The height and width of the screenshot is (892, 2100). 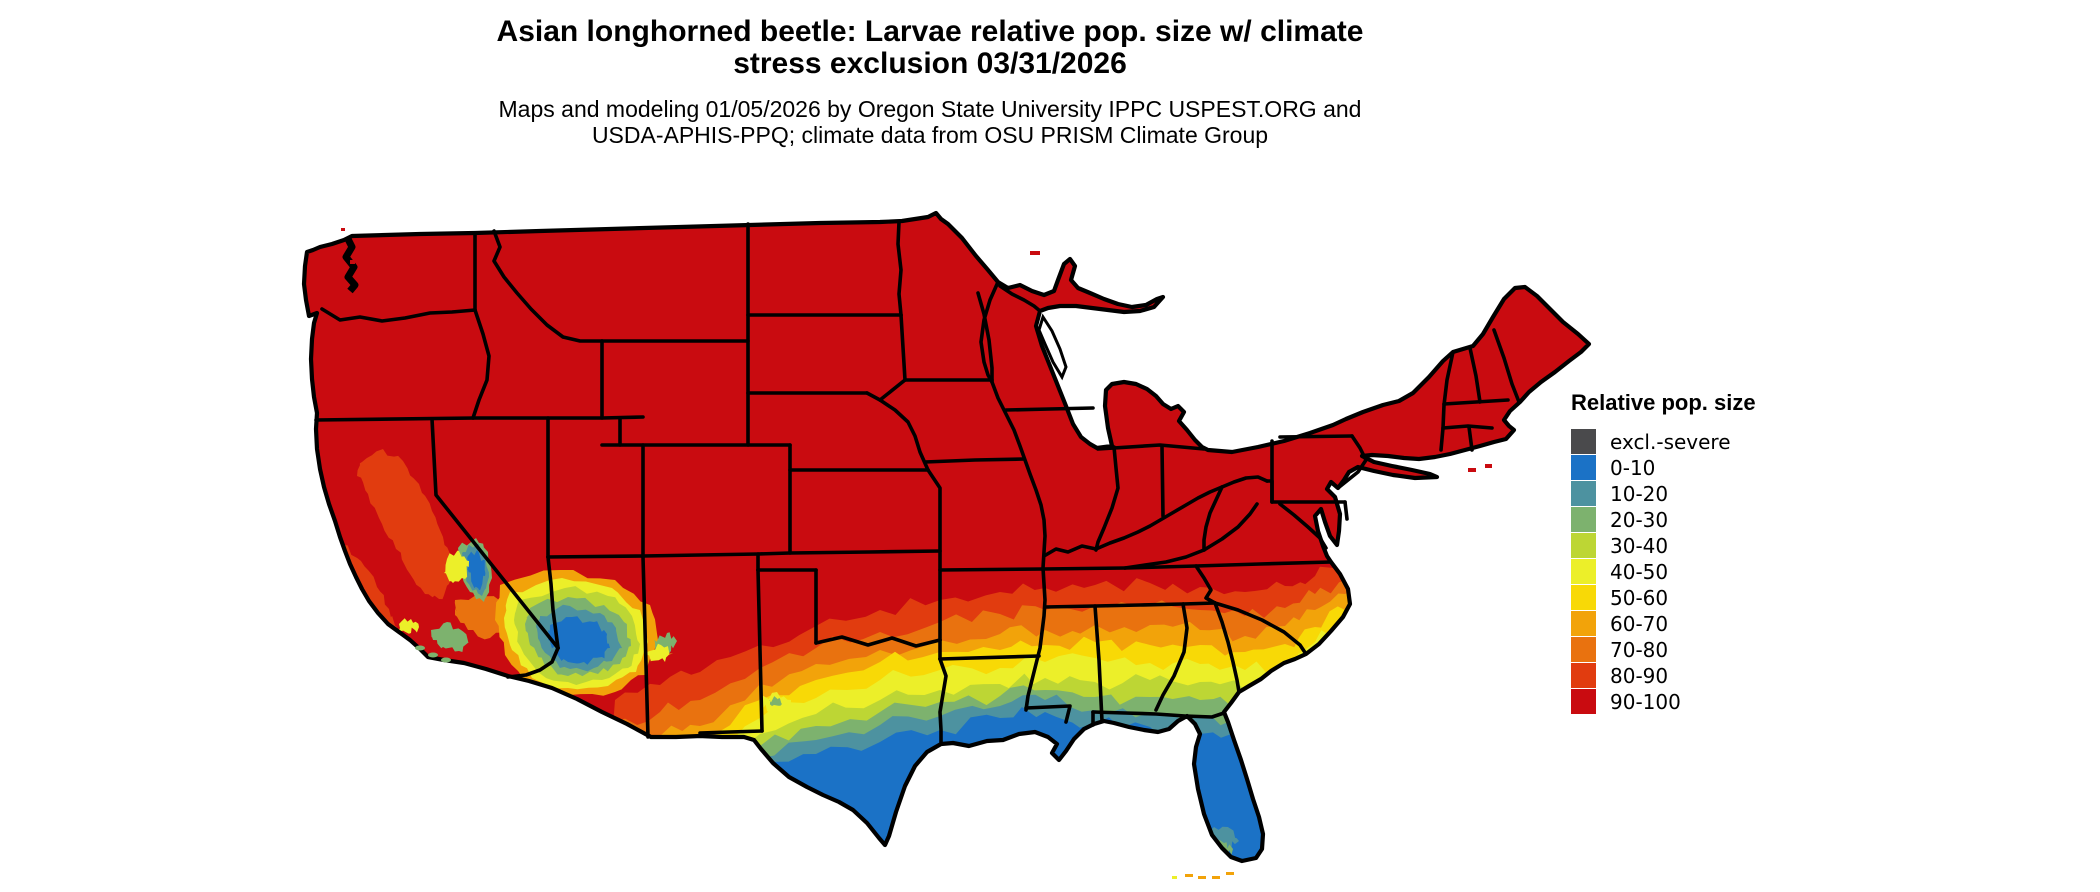 I want to click on legend-item: 70-80, so click(x=1663, y=649).